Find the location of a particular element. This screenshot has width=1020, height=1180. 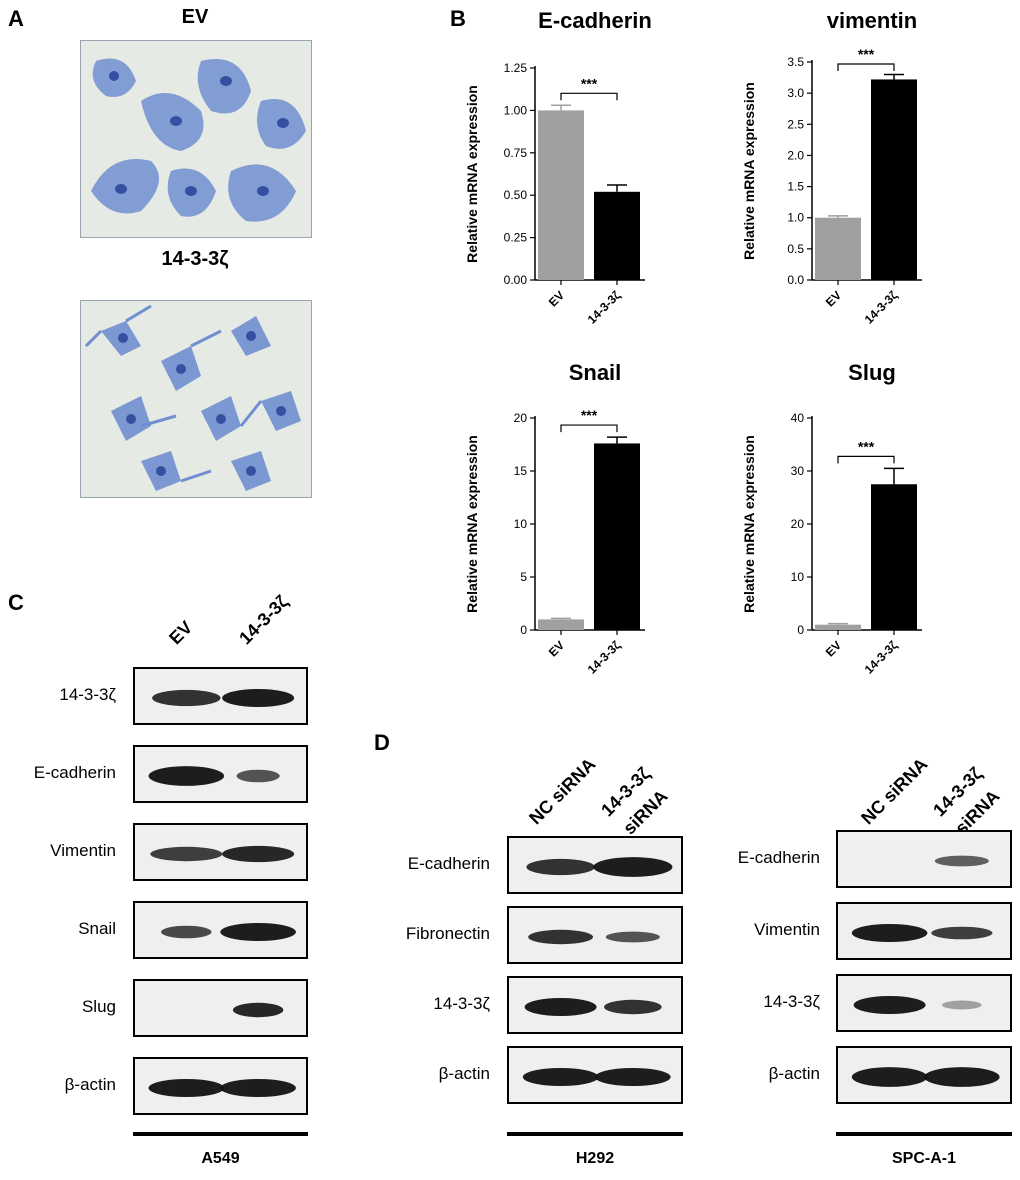

y-tick-label: 10 is located at coordinates (798, 577).